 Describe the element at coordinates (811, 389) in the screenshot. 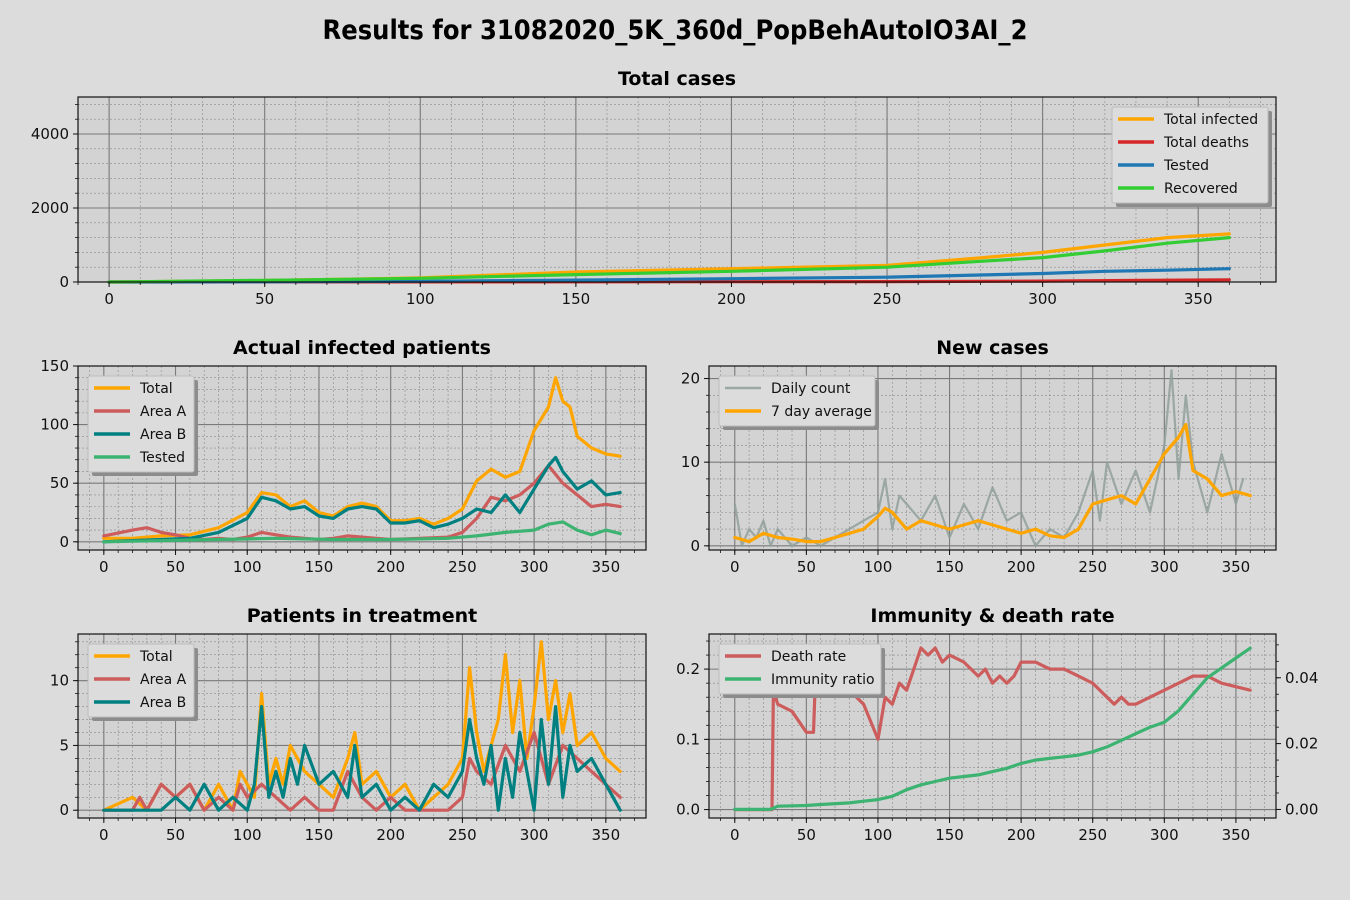

I see `legend-label: Daily count` at that location.